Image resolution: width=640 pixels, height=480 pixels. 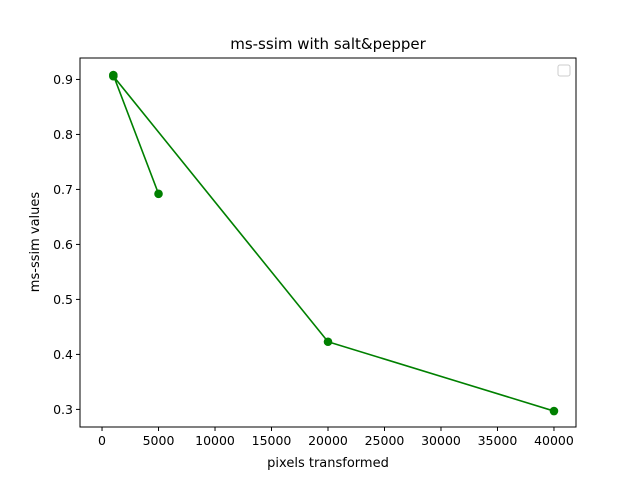 I want to click on legend-box, so click(x=564, y=70).